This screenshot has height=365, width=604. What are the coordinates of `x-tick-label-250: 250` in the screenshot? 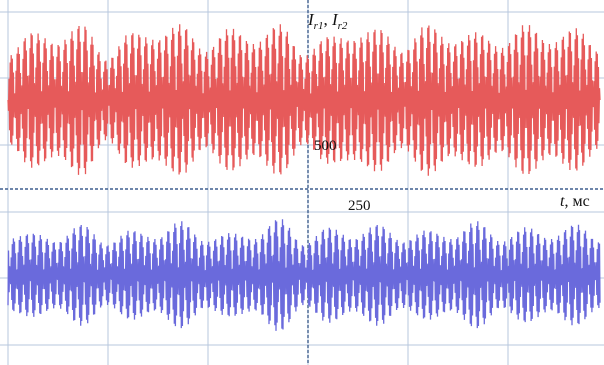 It's located at (359, 206).